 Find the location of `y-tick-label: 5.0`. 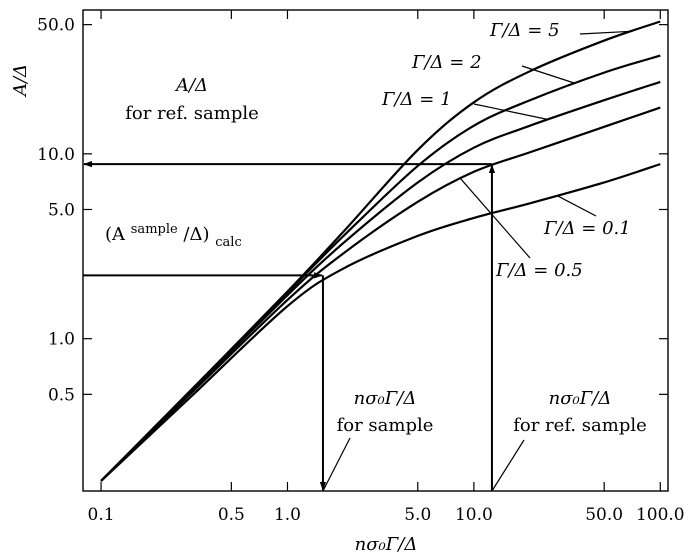

y-tick-label: 5.0 is located at coordinates (61, 210).